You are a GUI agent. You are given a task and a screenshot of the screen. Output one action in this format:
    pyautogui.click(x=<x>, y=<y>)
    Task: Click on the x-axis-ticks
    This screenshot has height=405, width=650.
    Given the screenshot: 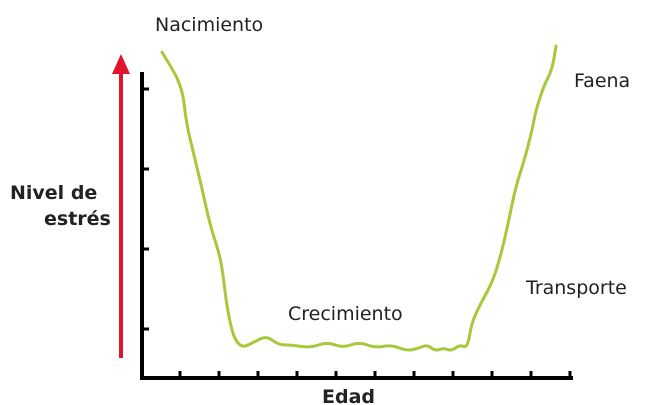 What is the action you would take?
    pyautogui.click(x=375, y=374)
    